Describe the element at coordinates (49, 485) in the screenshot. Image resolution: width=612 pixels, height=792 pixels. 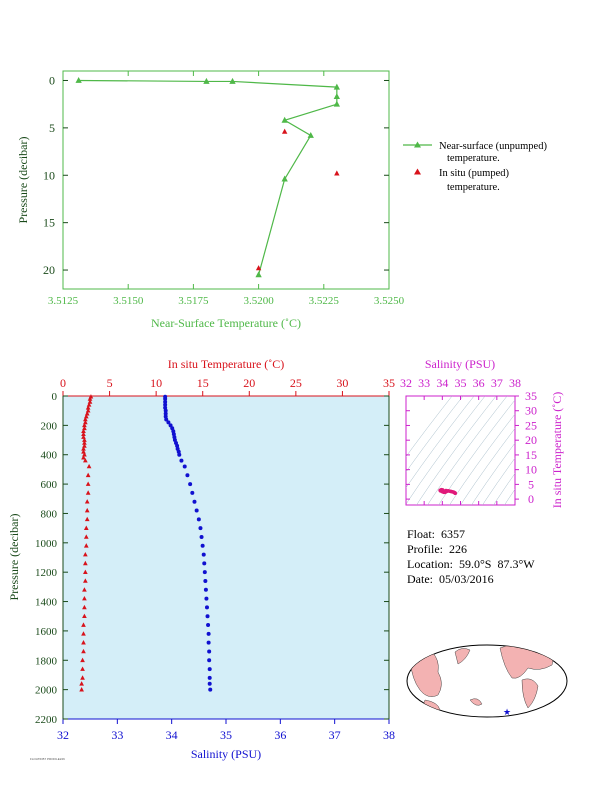
I see `pressure-tick-label: 600` at that location.